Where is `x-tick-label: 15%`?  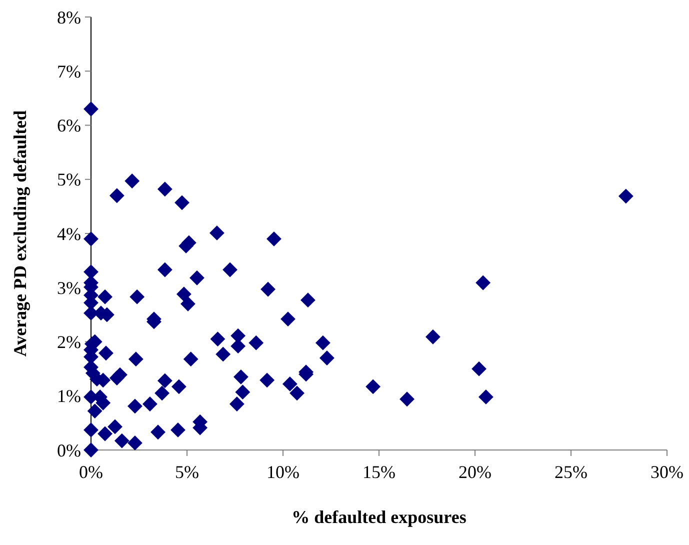
x-tick-label: 15% is located at coordinates (379, 472).